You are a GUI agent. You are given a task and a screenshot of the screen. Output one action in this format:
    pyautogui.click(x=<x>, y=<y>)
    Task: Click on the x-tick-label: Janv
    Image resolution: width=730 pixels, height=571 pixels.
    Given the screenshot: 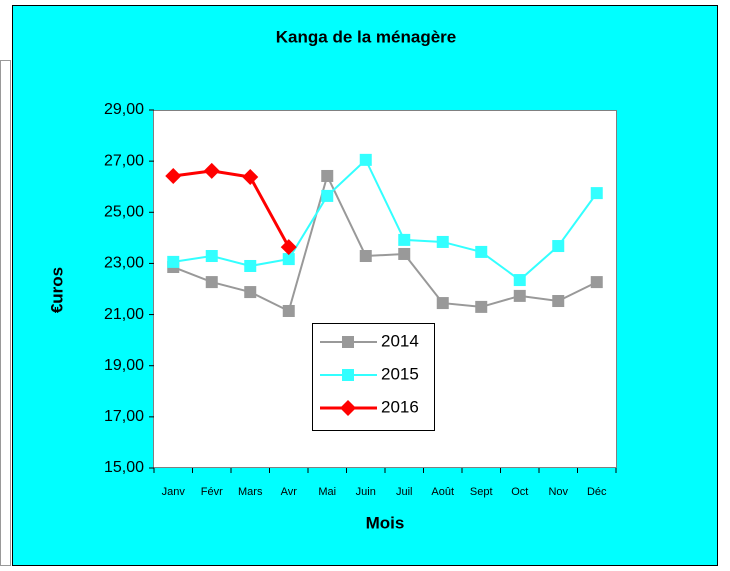 What is the action you would take?
    pyautogui.click(x=174, y=492)
    